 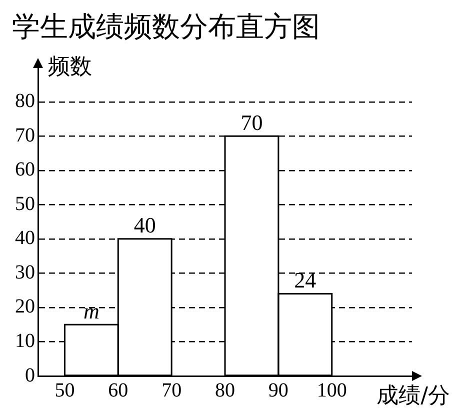 I want to click on x-tick-label: 90, so click(x=278, y=390).